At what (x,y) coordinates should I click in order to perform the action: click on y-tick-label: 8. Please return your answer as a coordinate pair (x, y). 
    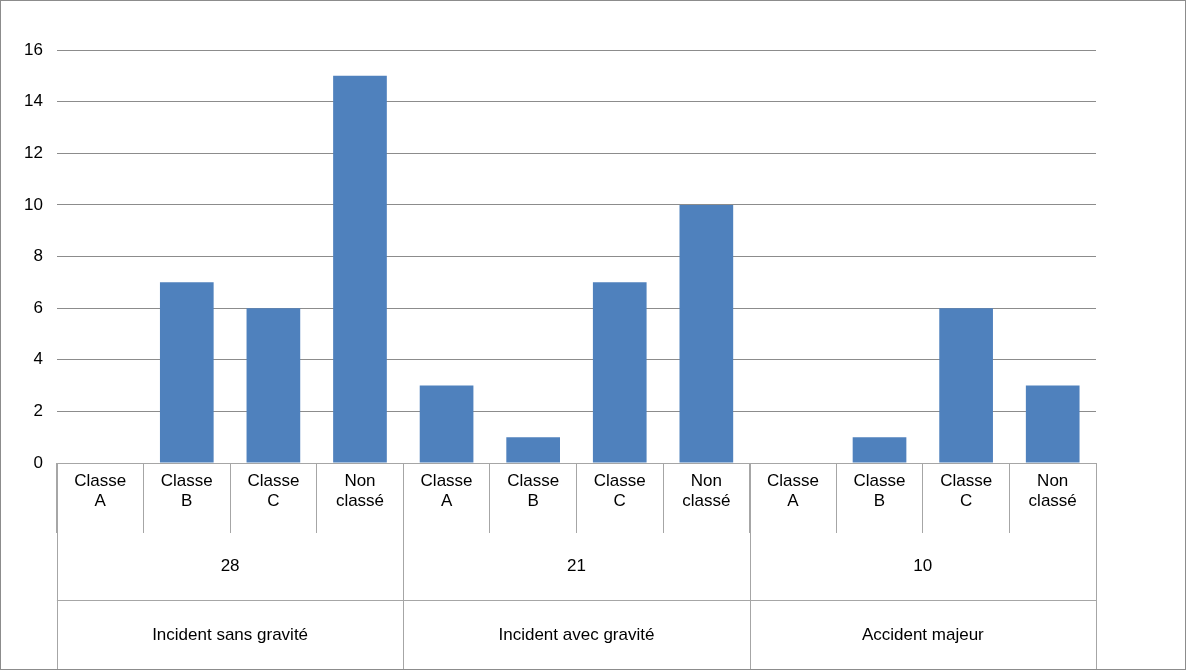
    Looking at the image, I should click on (38, 256).